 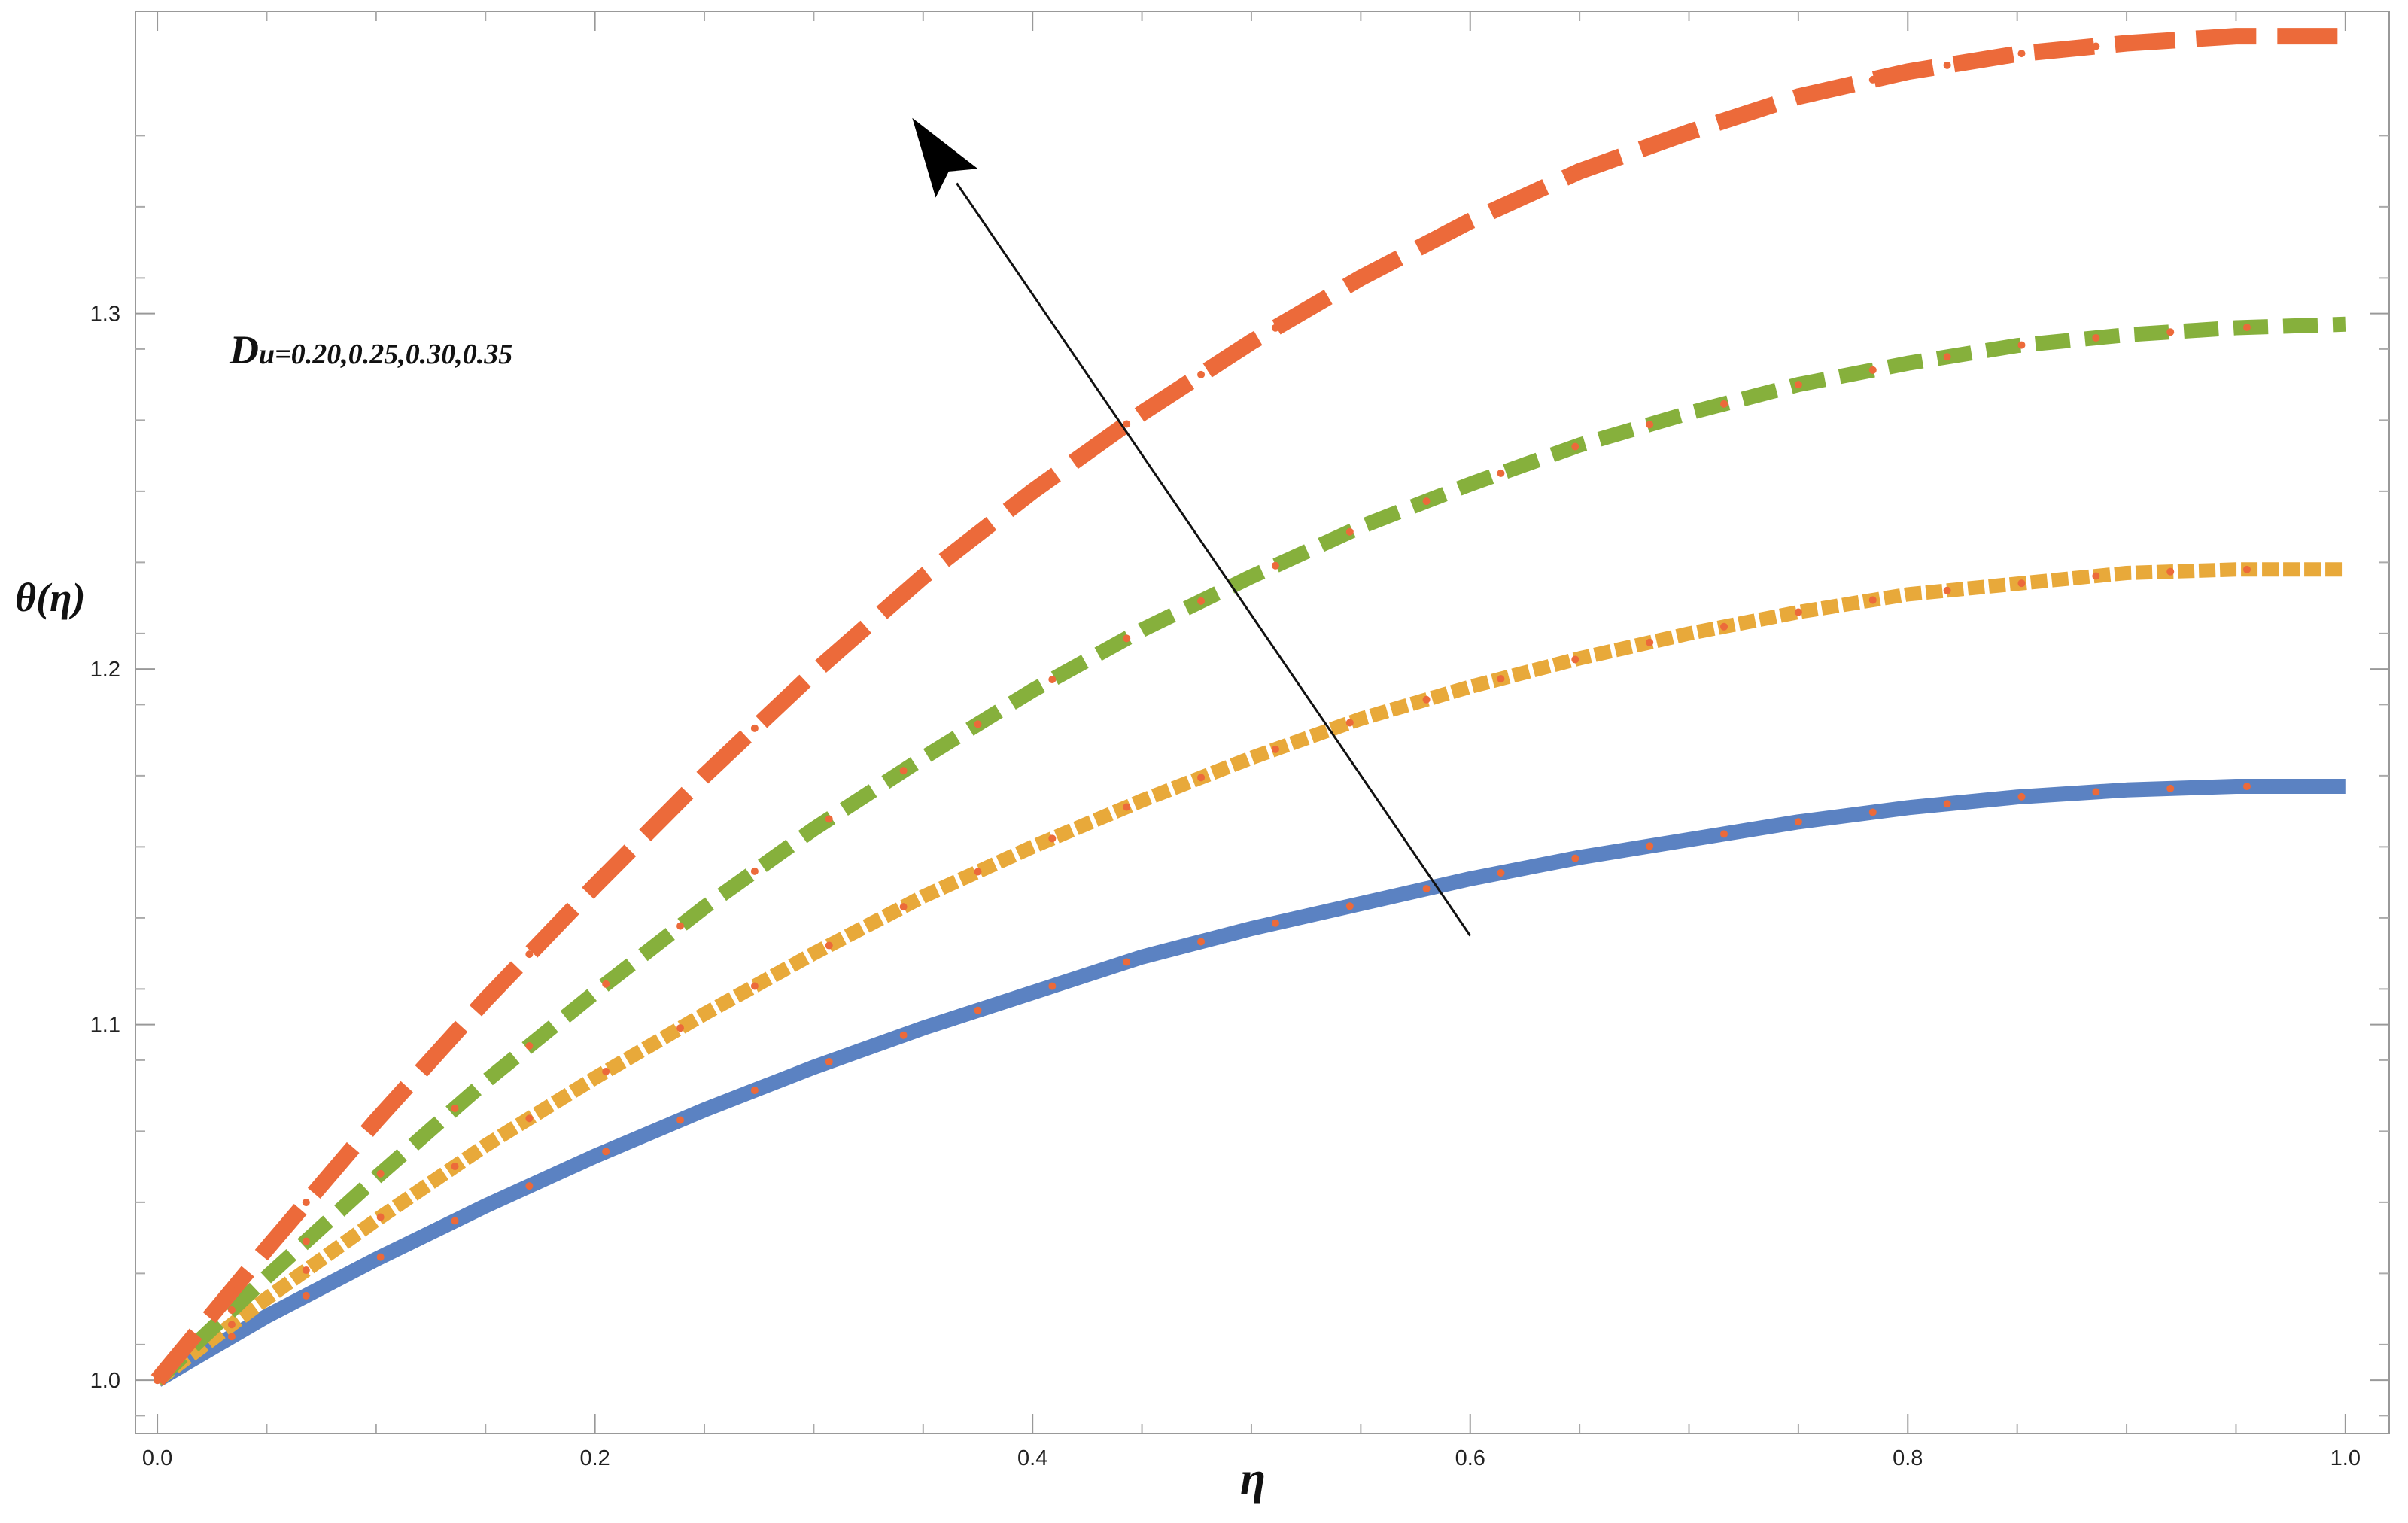 What do you see at coordinates (244, 349) in the screenshot?
I see `annotation-symbol: D` at bounding box center [244, 349].